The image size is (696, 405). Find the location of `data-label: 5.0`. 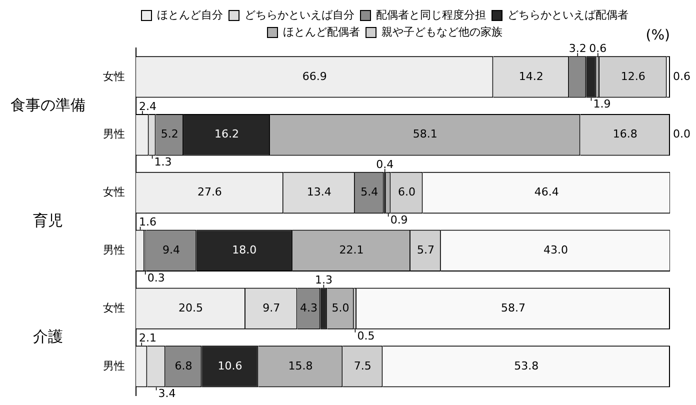

data-label: 5.0 is located at coordinates (341, 307).